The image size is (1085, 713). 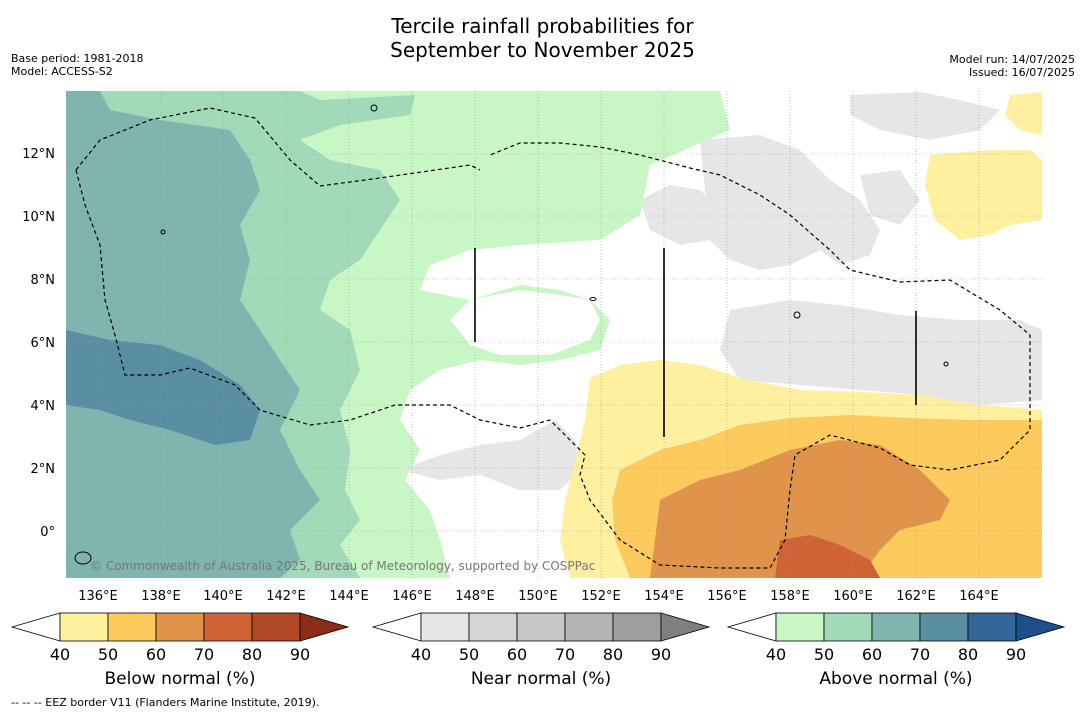 I want to click on issued-date: Issued: 16/07/2025, so click(x=1021, y=72).